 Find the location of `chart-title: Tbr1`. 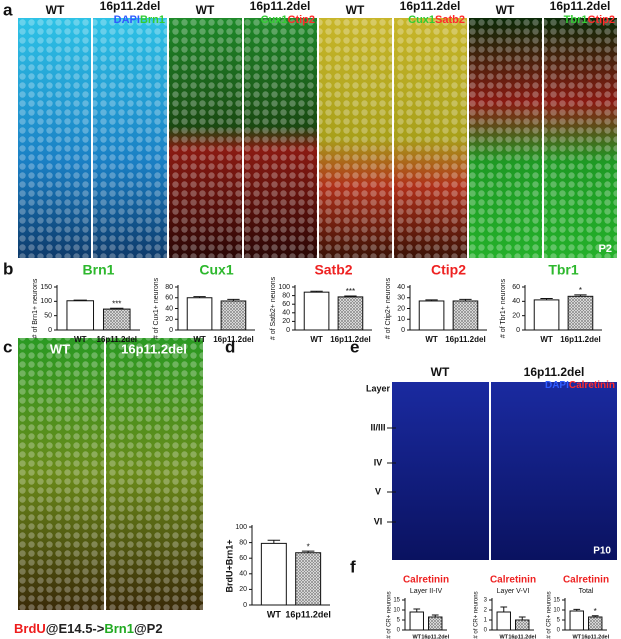

chart-title: Tbr1 is located at coordinates (563, 270).